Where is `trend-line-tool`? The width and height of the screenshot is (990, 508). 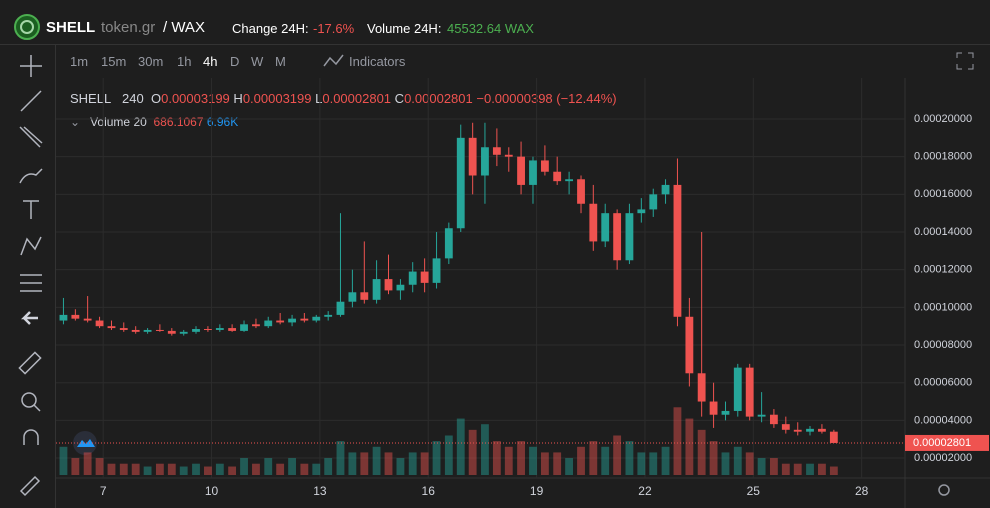
trend-line-tool is located at coordinates (31, 101).